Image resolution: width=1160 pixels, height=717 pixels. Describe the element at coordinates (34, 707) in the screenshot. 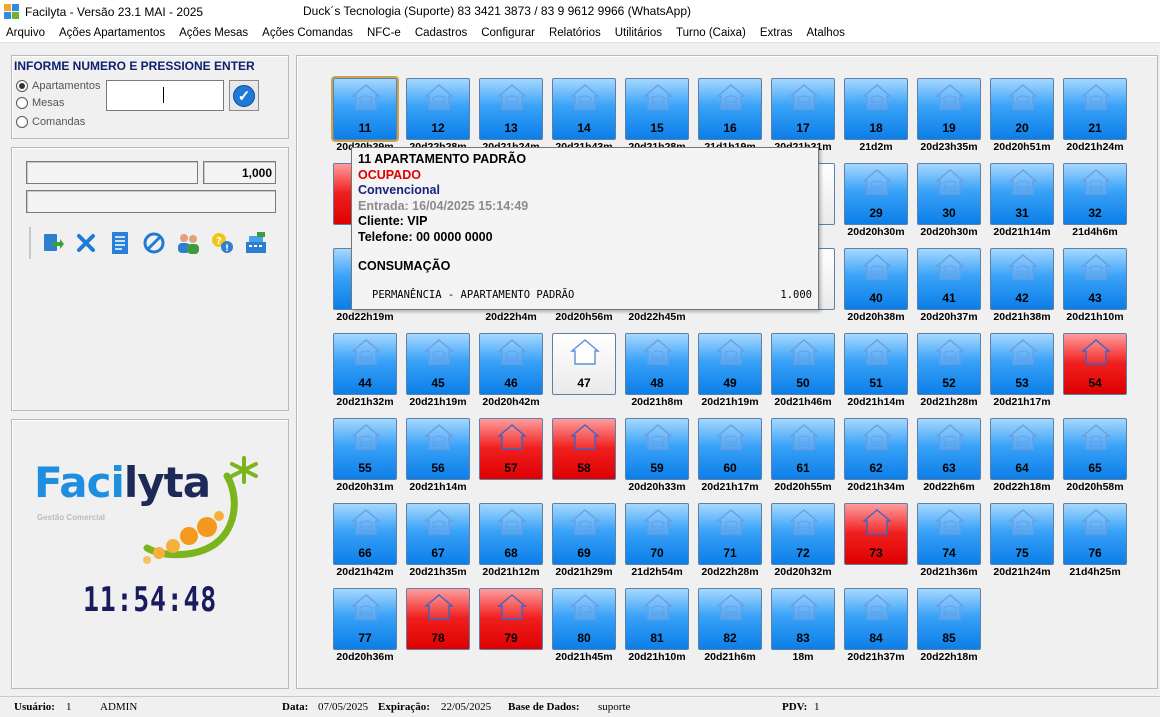

I see `user-label: Usuário:` at that location.